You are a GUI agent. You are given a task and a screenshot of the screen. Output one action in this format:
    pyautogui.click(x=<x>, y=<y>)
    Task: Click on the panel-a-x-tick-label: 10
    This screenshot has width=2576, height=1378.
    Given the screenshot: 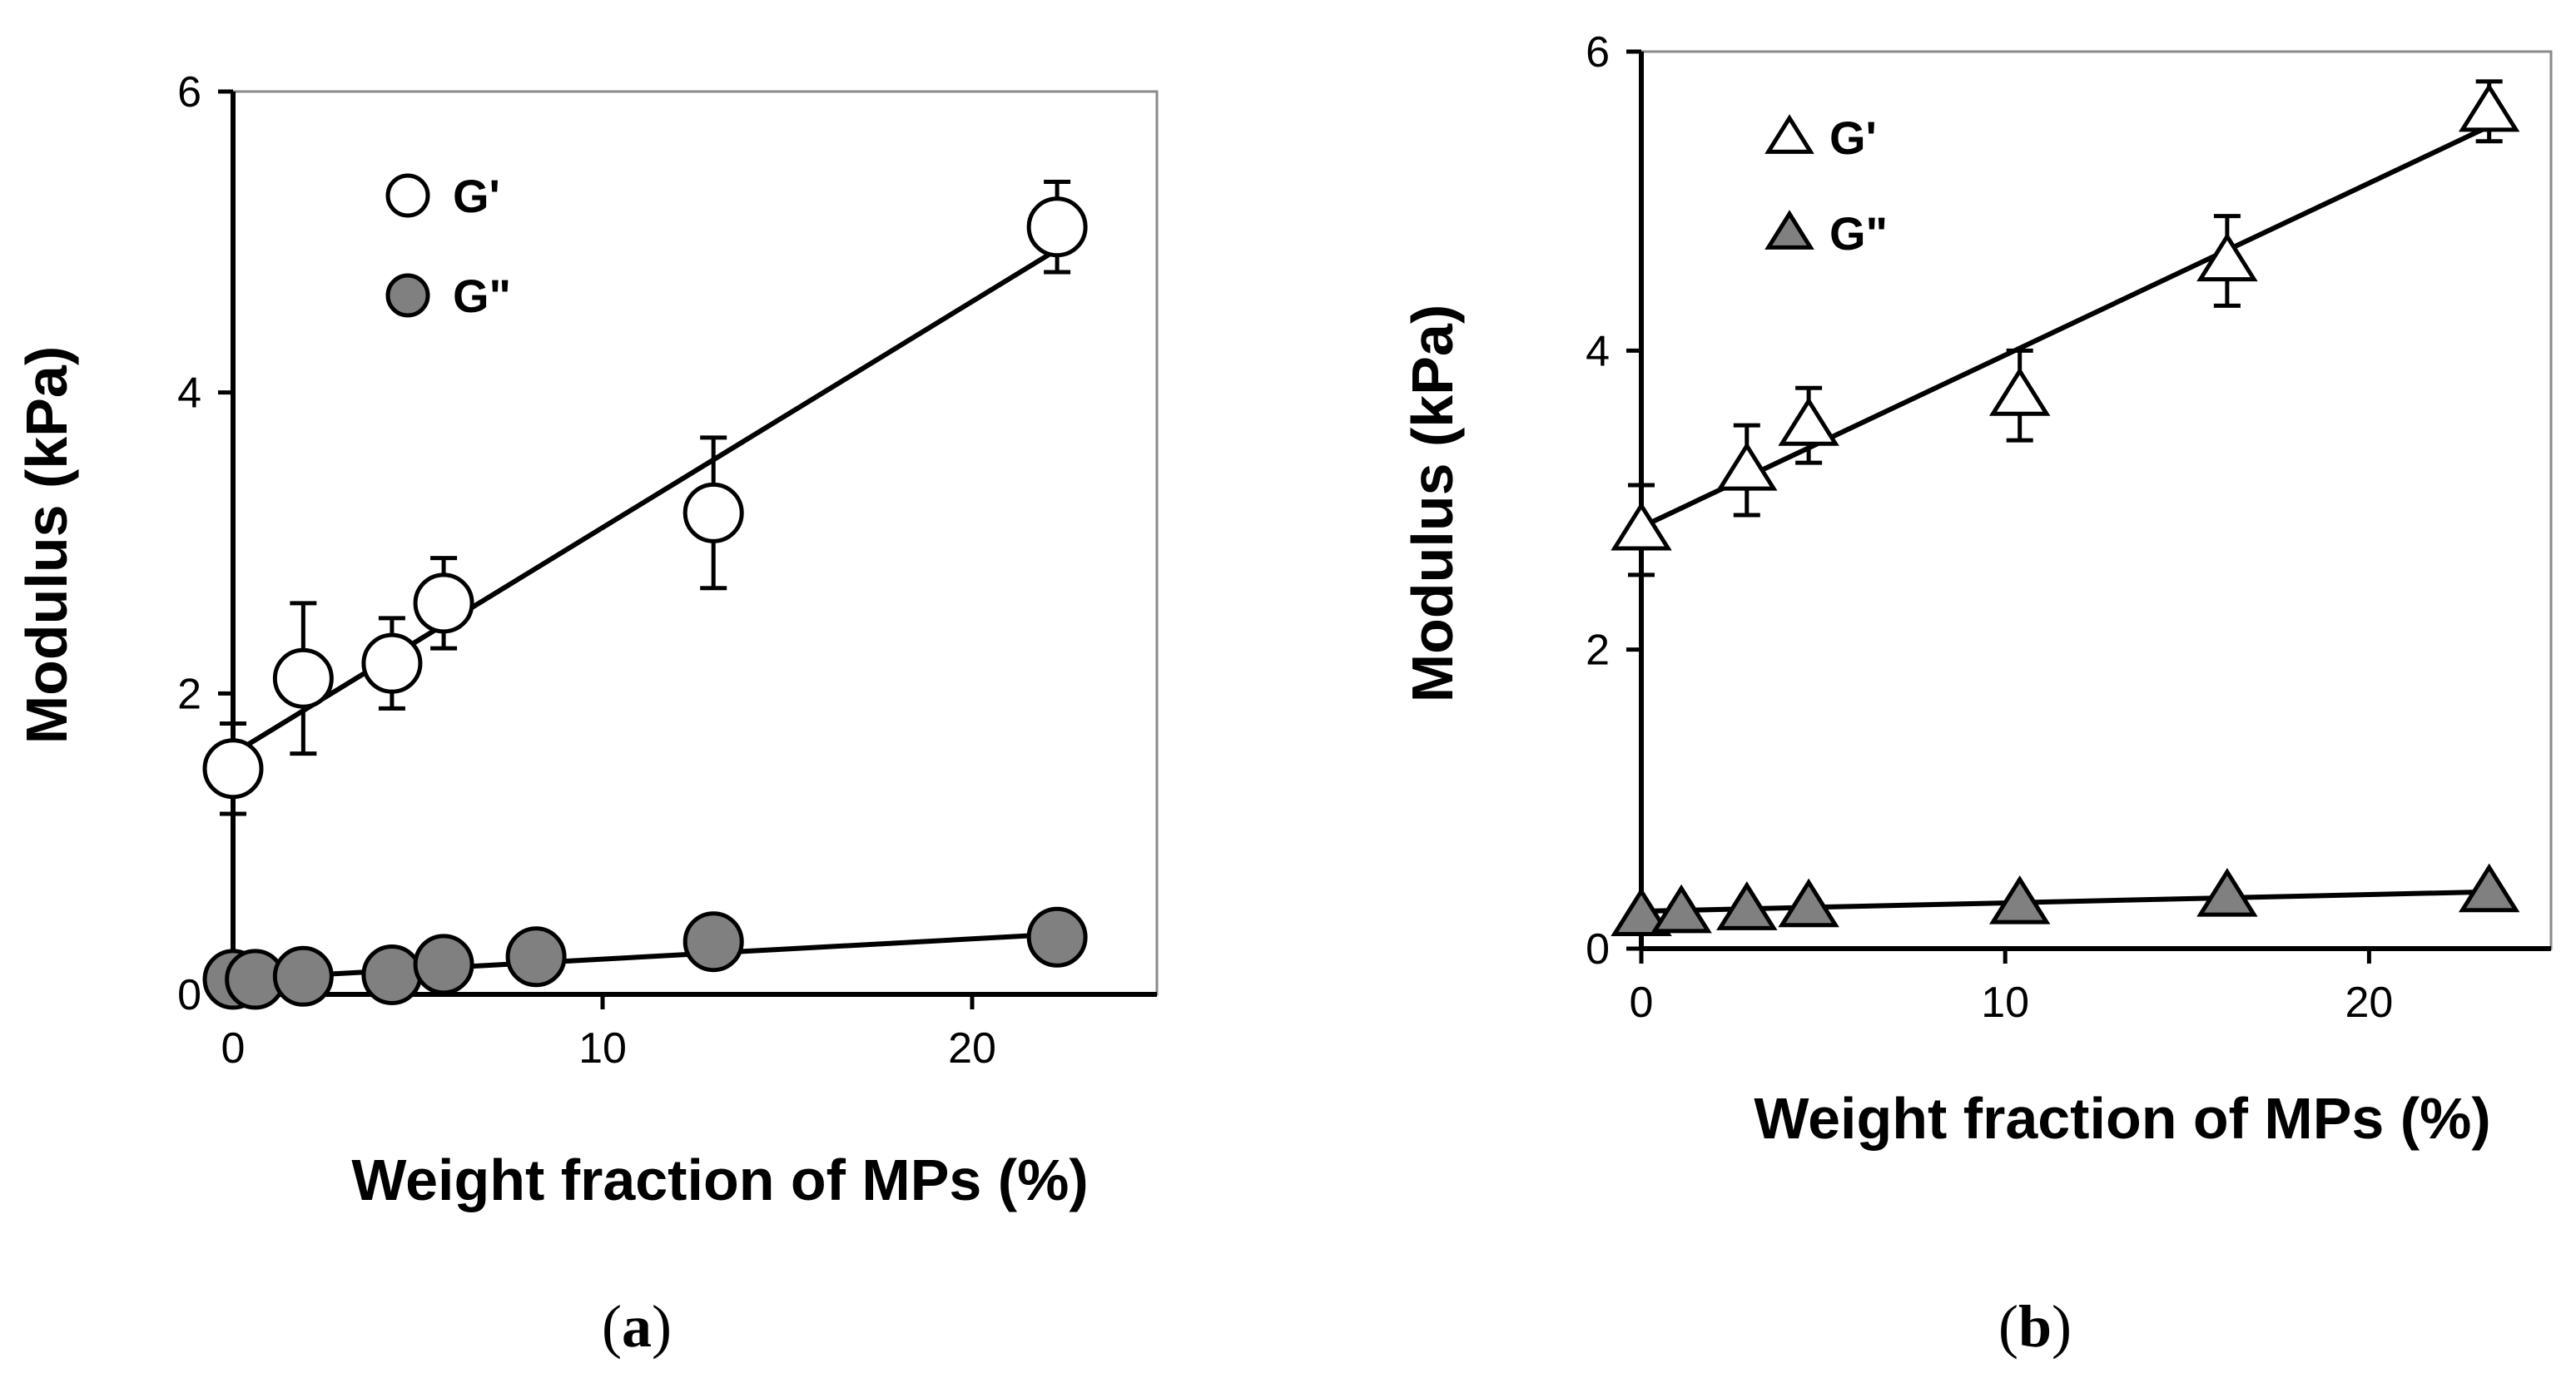 What is the action you would take?
    pyautogui.click(x=602, y=1048)
    